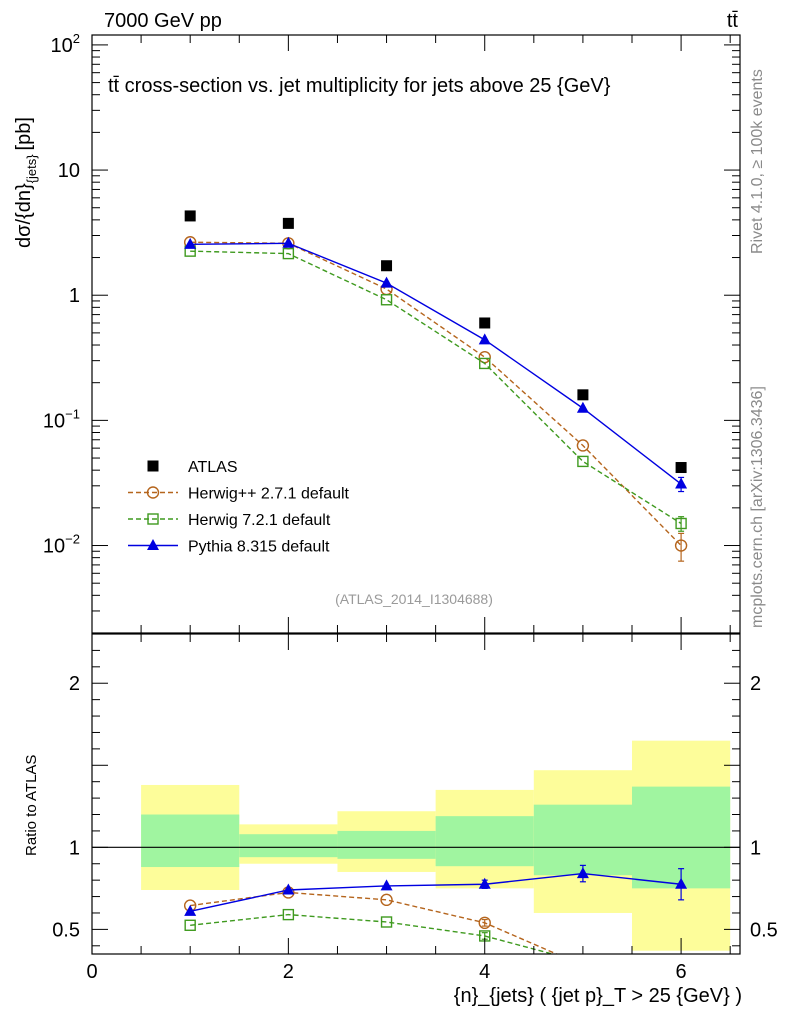 This screenshot has width=786, height=1024. What do you see at coordinates (259, 547) in the screenshot?
I see `legend-label-pythia: Pythia 8.315 default` at bounding box center [259, 547].